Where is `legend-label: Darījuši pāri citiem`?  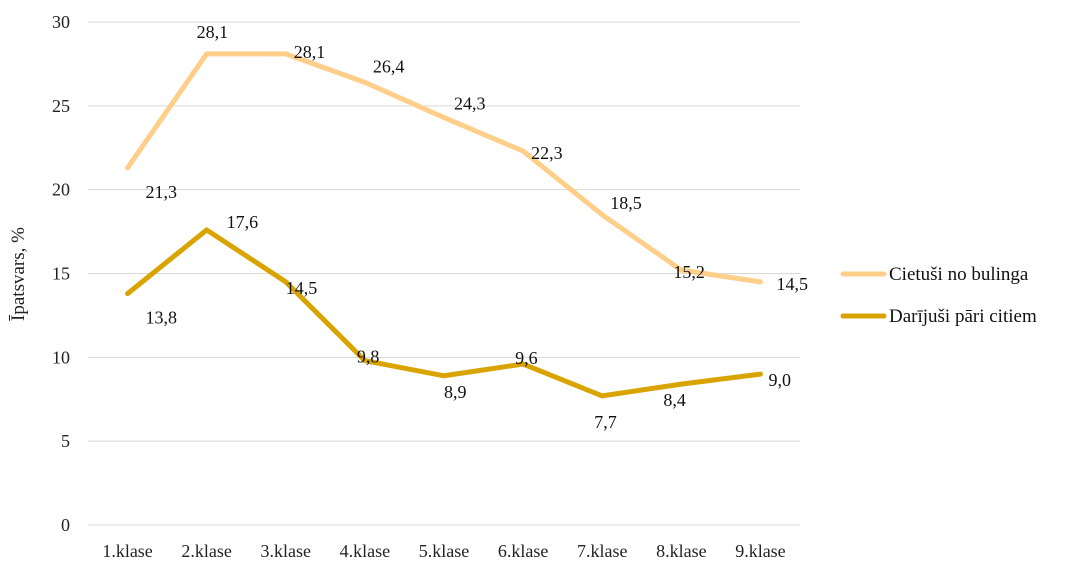
legend-label: Darījuši pāri citiem is located at coordinates (963, 316).